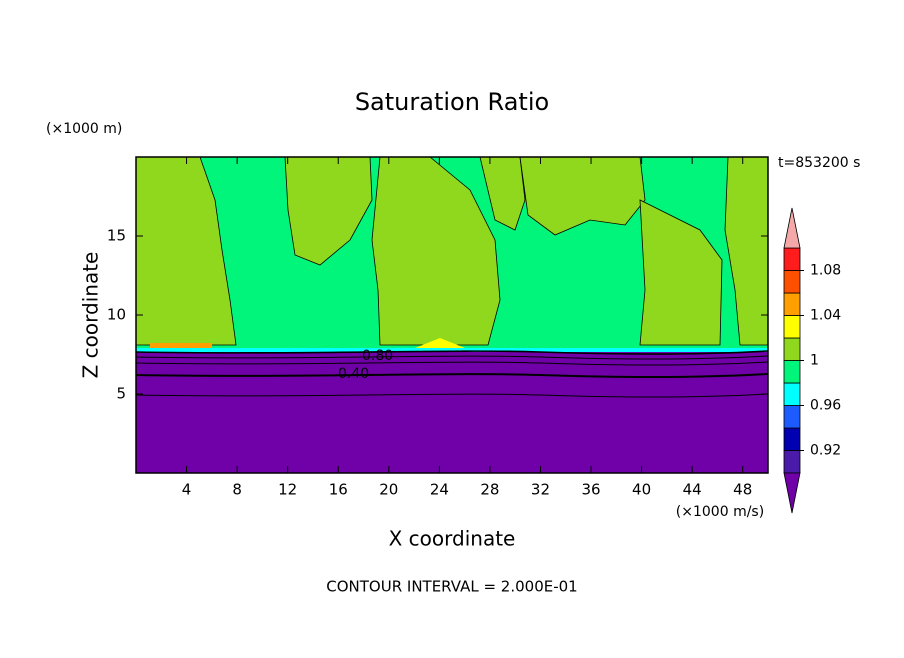 The height and width of the screenshot is (658, 904). What do you see at coordinates (439, 490) in the screenshot?
I see `x-tick-label: 24` at bounding box center [439, 490].